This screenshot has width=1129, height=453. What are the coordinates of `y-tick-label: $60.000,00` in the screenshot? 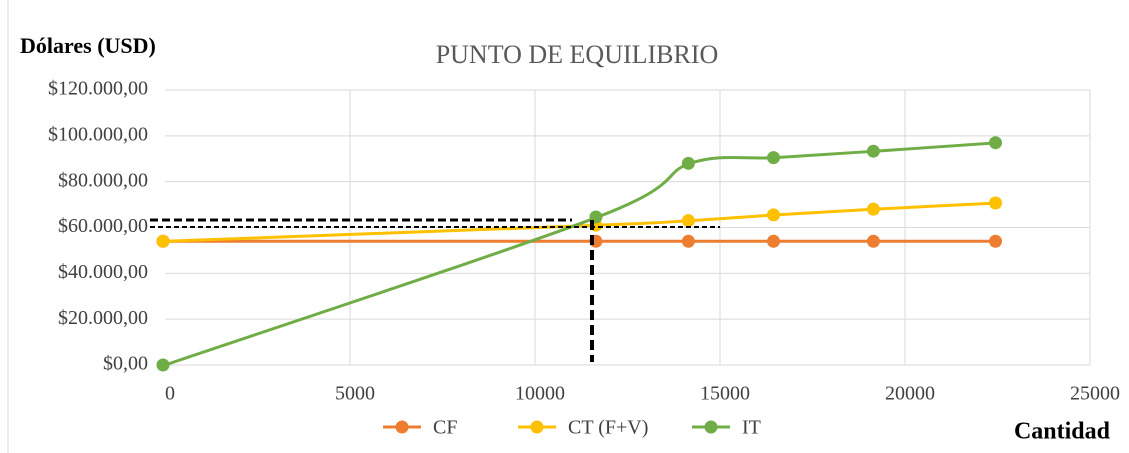 It's located at (103, 226).